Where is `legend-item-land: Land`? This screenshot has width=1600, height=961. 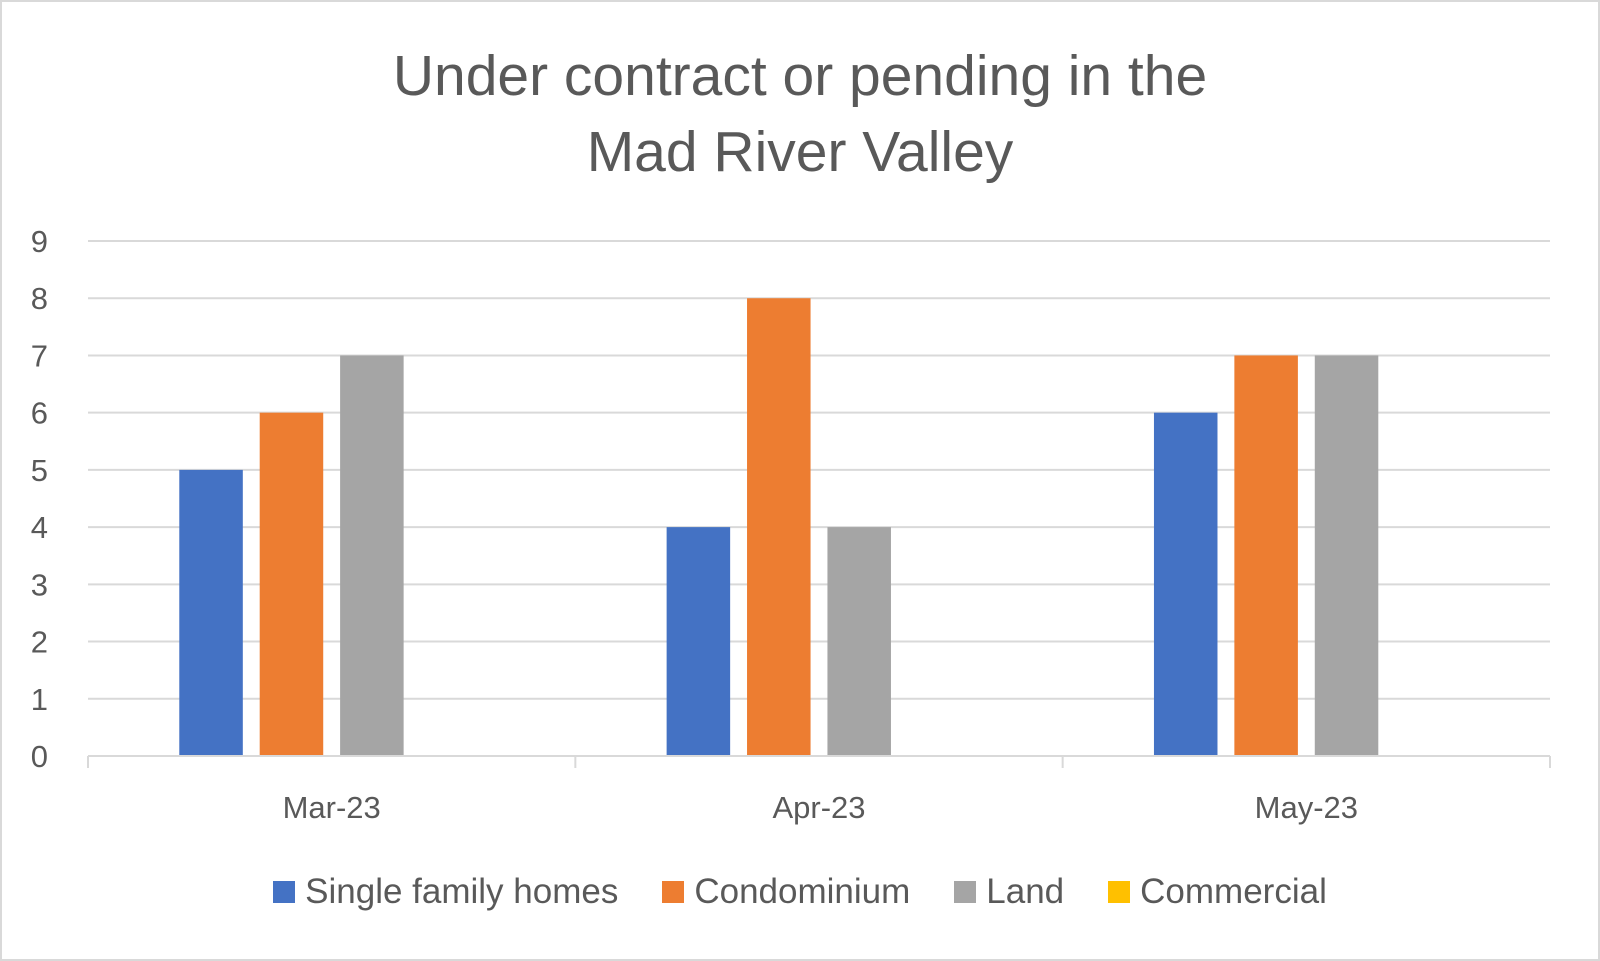 legend-item-land: Land is located at coordinates (1009, 892).